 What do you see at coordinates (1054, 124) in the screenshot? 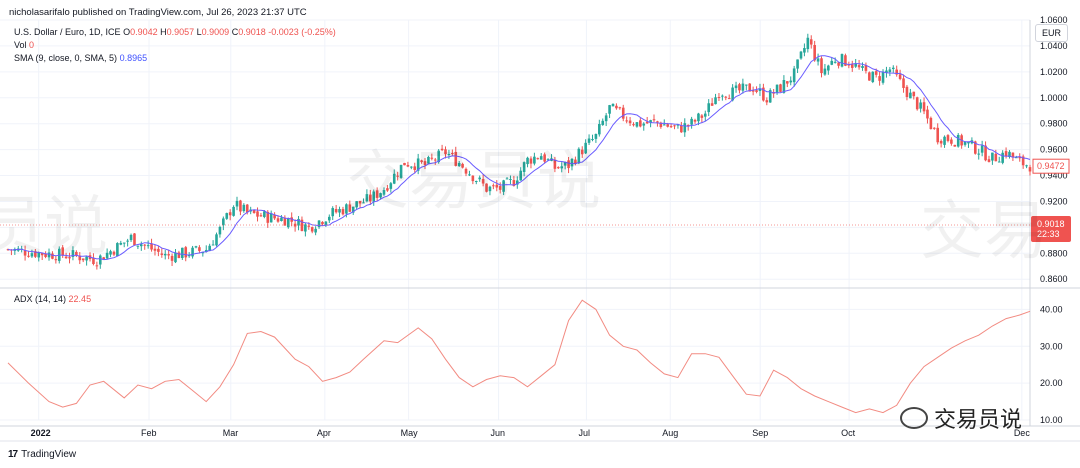
I see `price-tick-label: 0.9800` at bounding box center [1054, 124].